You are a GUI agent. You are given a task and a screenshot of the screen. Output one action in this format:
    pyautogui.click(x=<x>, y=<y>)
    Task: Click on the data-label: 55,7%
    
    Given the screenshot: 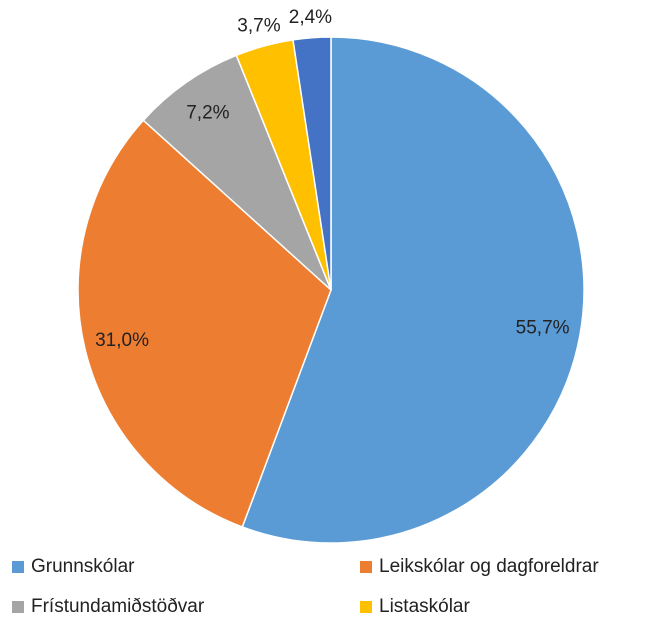 What is the action you would take?
    pyautogui.click(x=543, y=327)
    